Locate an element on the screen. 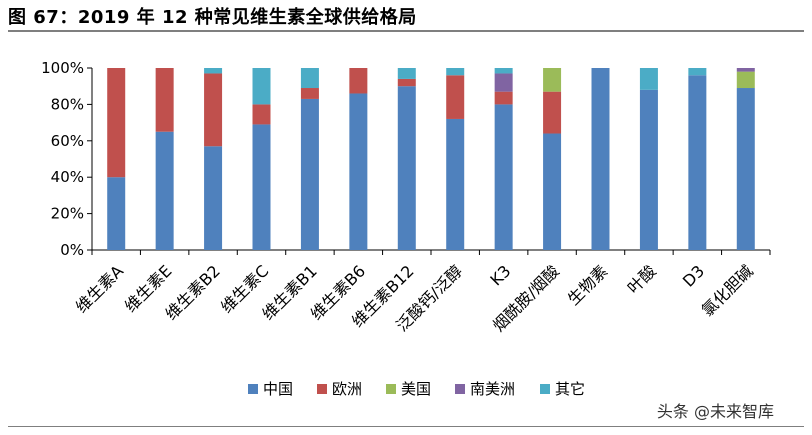  x-tick-label: 维生素A is located at coordinates (99, 288).